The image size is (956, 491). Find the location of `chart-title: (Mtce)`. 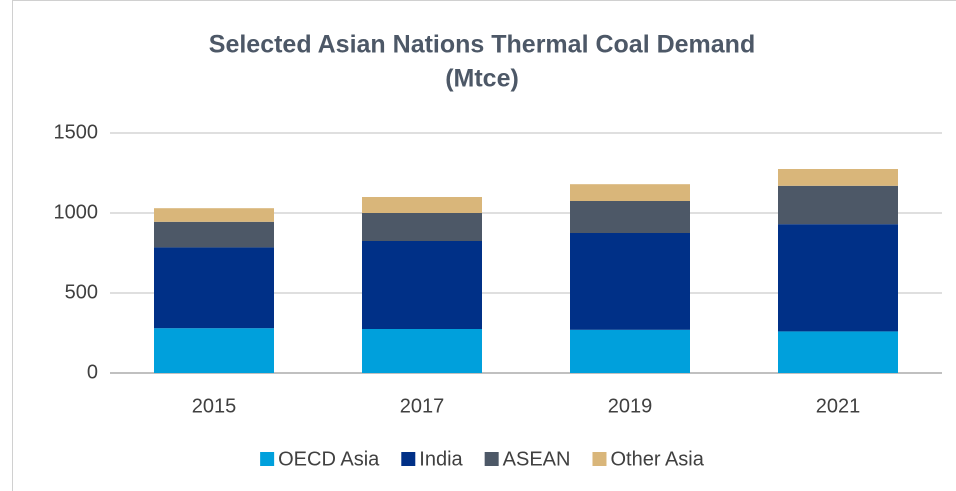

chart-title: (Mtce) is located at coordinates (482, 79).